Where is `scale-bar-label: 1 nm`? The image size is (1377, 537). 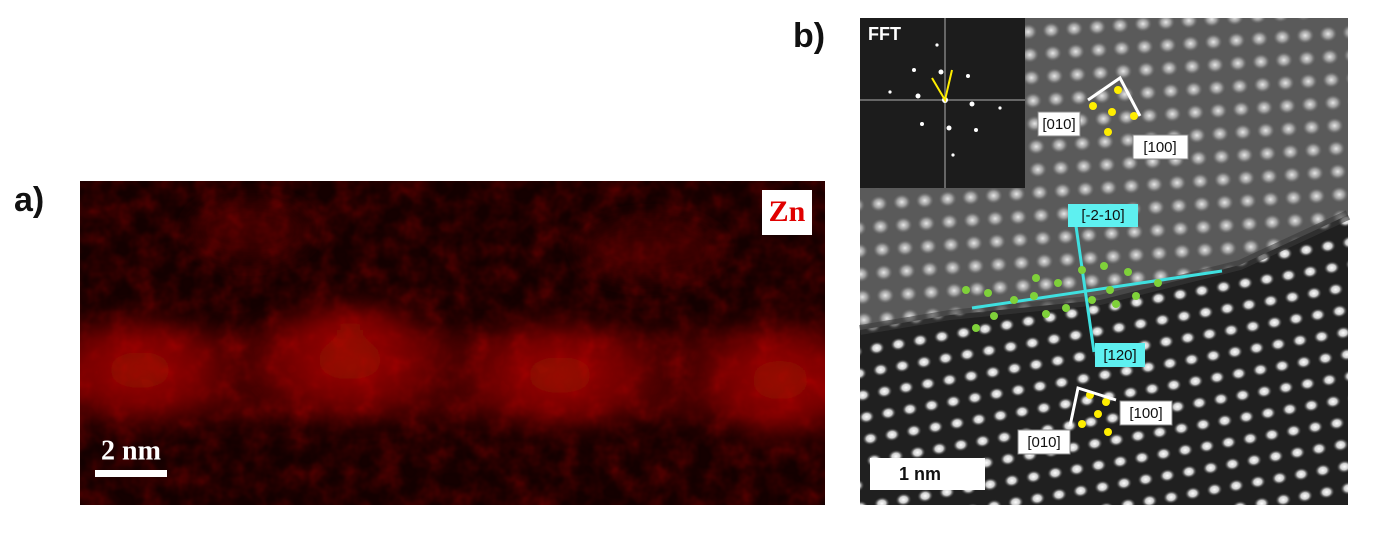 scale-bar-label: 1 nm is located at coordinates (920, 474).